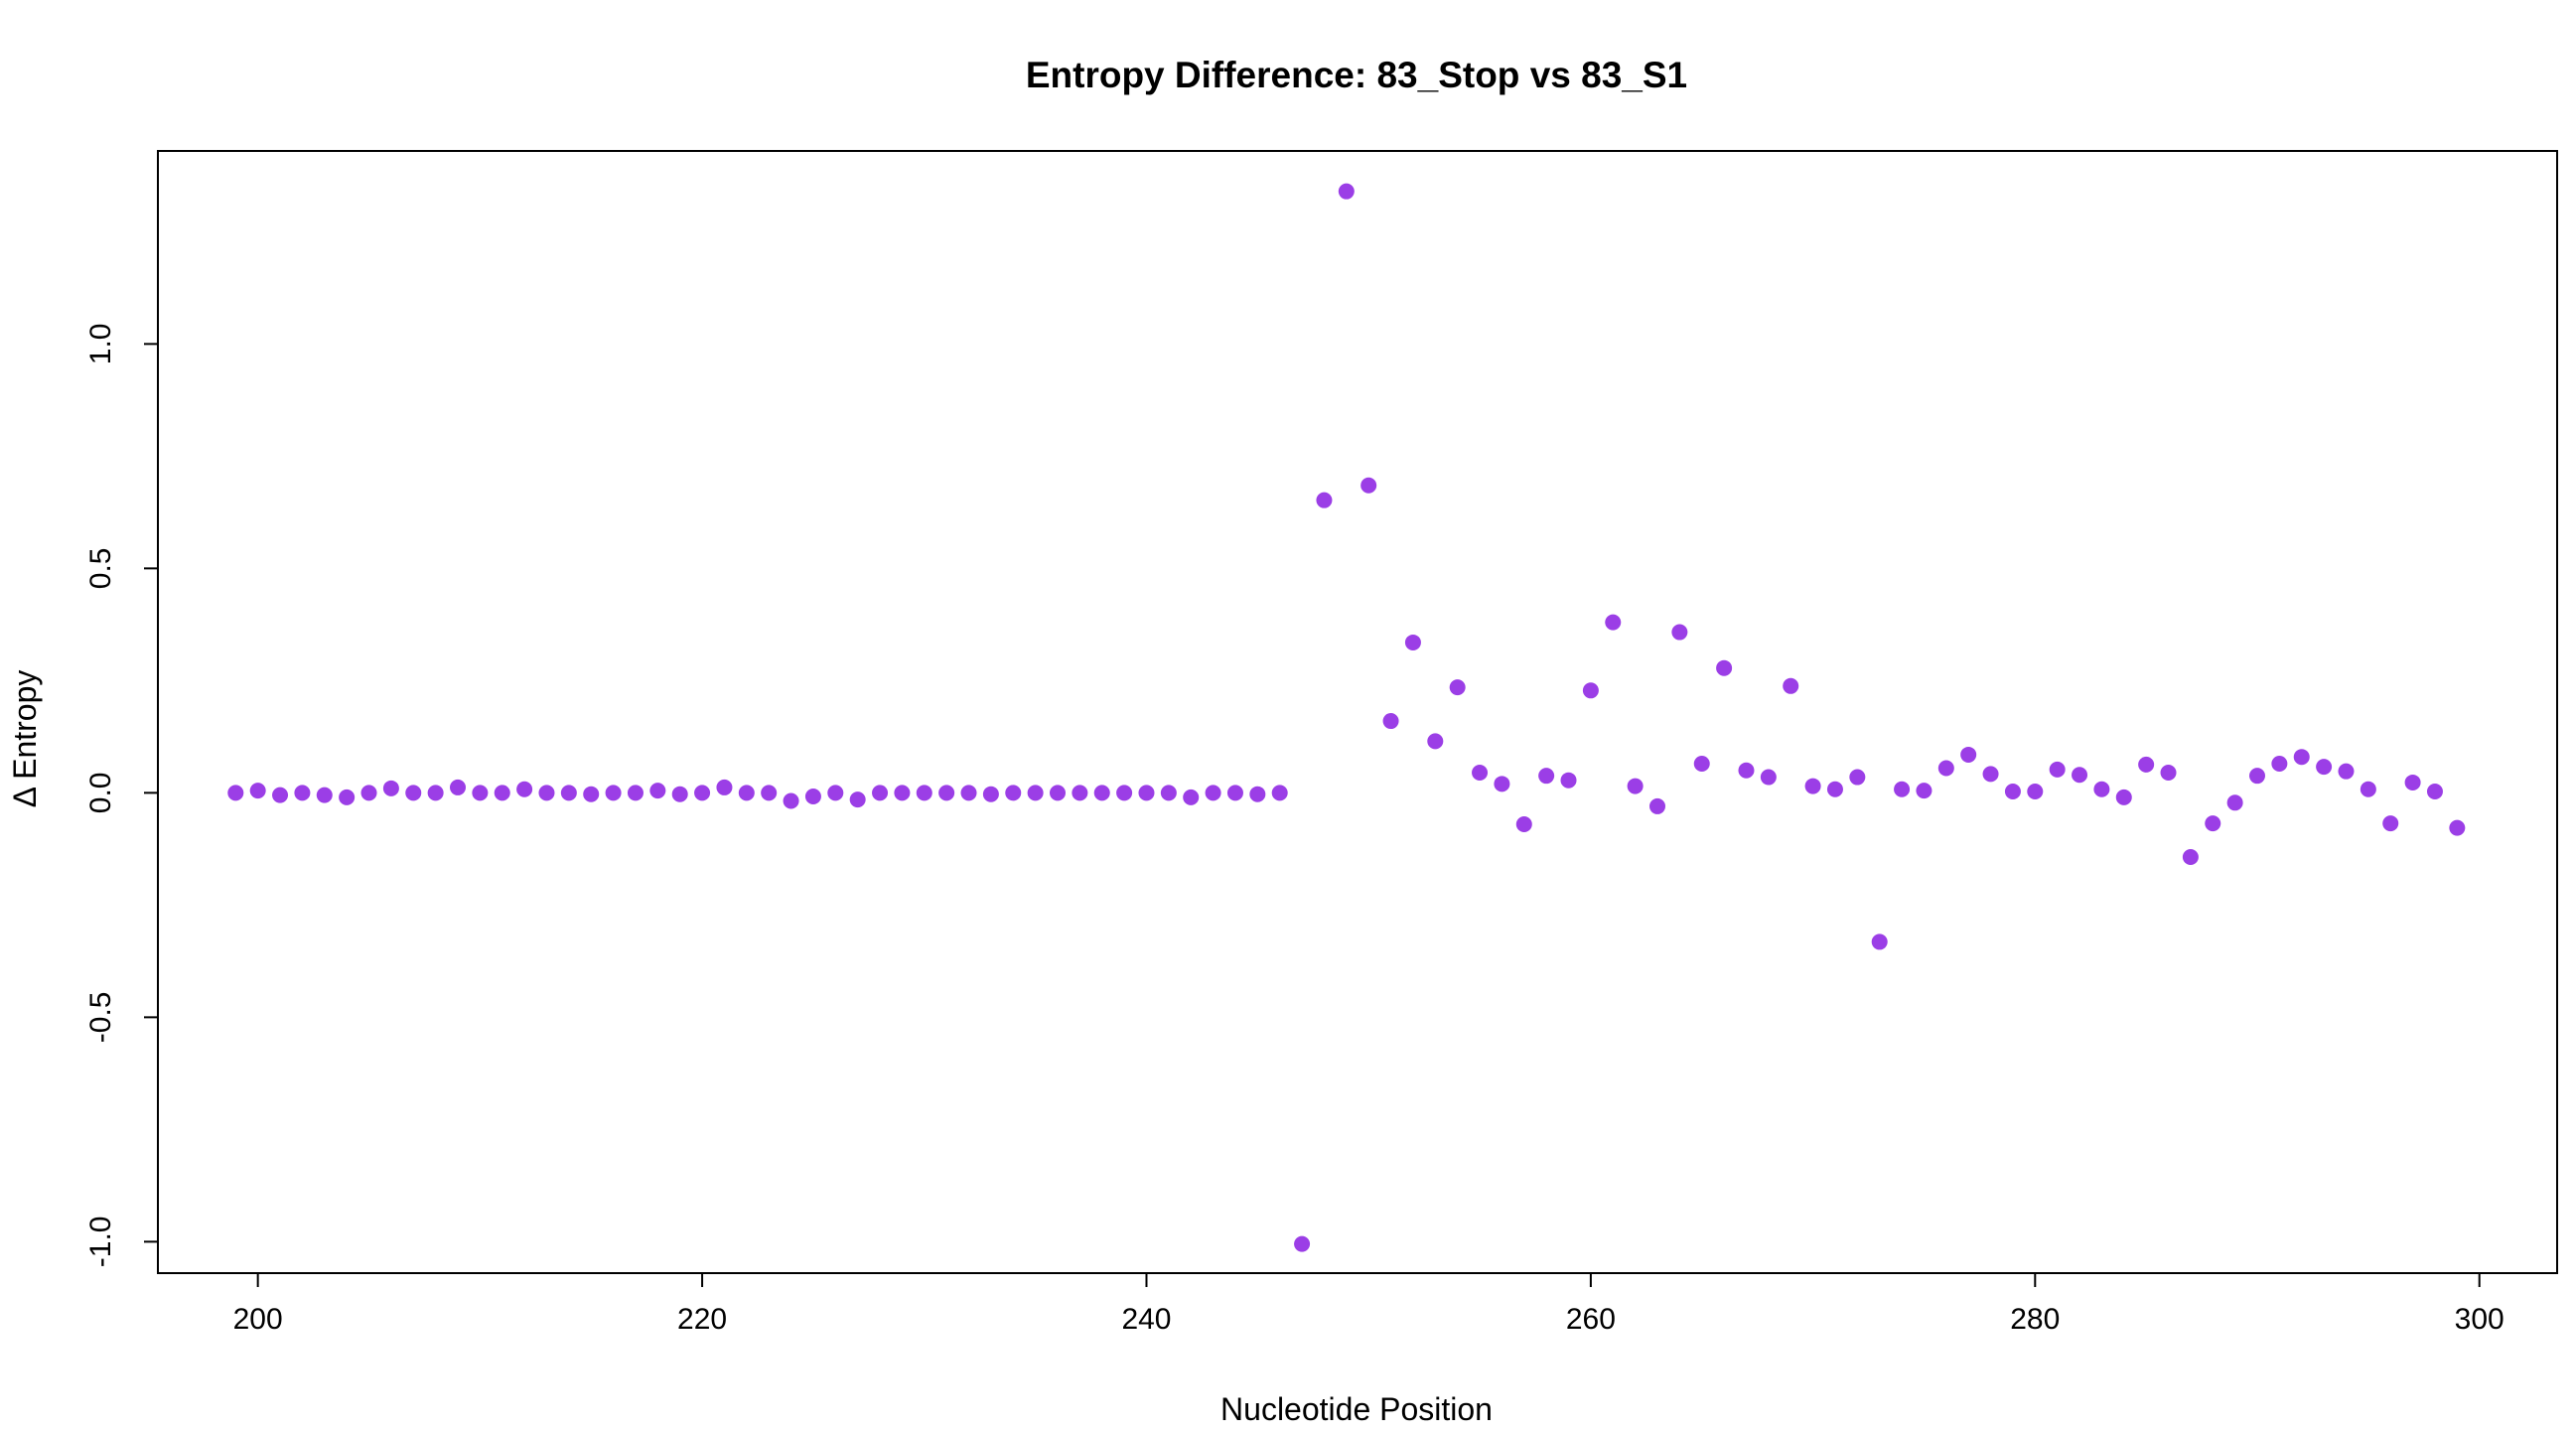 The height and width of the screenshot is (1436, 2576). Describe the element at coordinates (101, 1018) in the screenshot. I see `y-tick-label: -0.5` at that location.